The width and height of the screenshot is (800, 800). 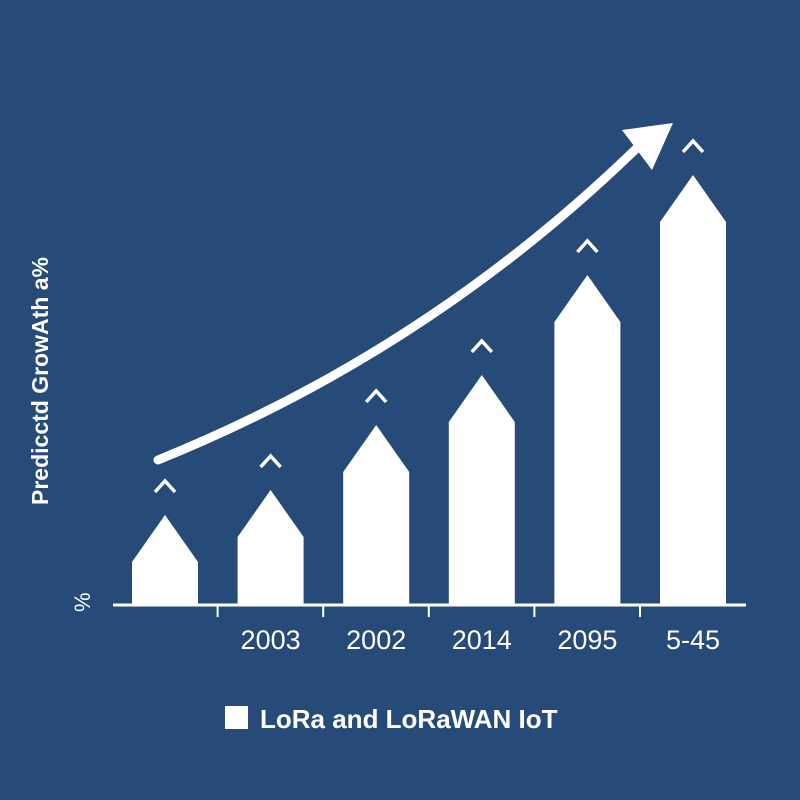 What do you see at coordinates (82, 602) in the screenshot?
I see `y-axis-unit-label: %` at bounding box center [82, 602].